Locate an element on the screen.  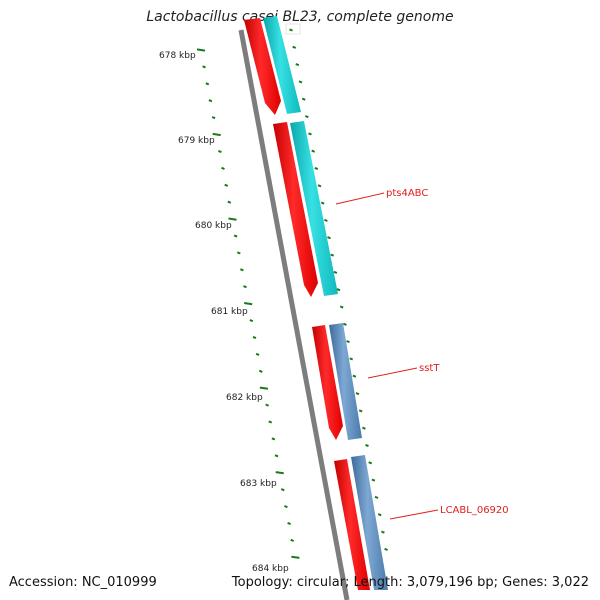
leader-line-pts4ABC is located at coordinates (360, 198).